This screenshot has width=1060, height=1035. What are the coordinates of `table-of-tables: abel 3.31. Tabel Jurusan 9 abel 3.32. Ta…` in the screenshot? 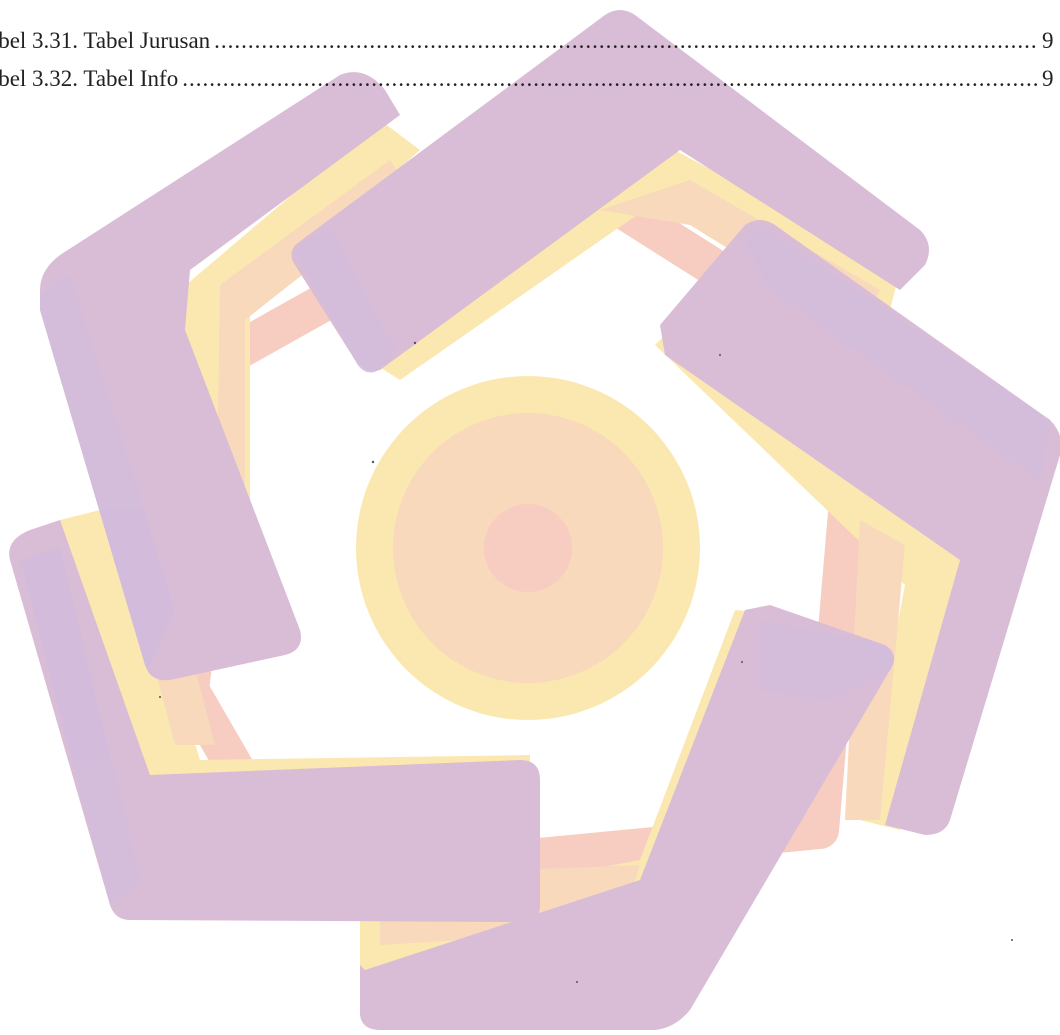 It's located at (530, 60).